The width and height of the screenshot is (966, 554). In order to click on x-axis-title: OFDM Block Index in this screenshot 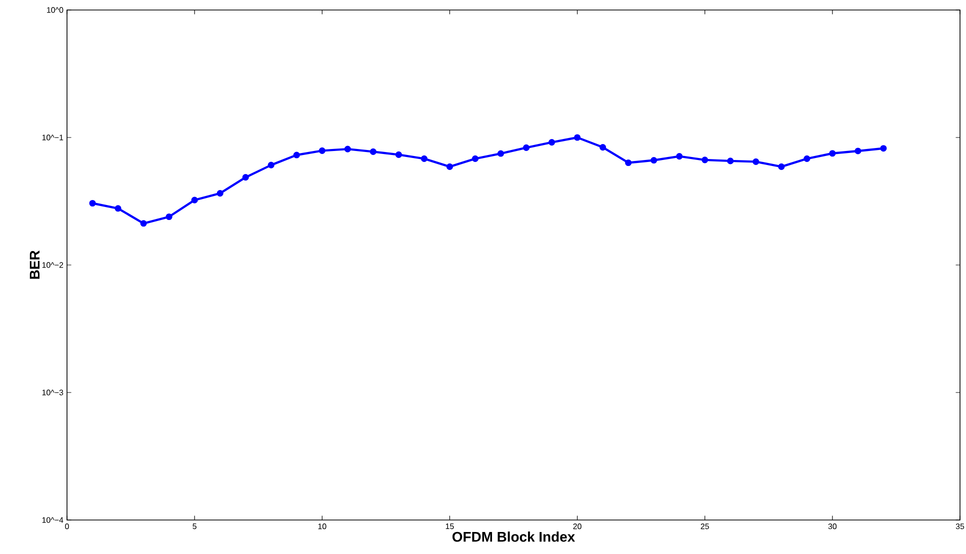, I will do `click(514, 537)`.